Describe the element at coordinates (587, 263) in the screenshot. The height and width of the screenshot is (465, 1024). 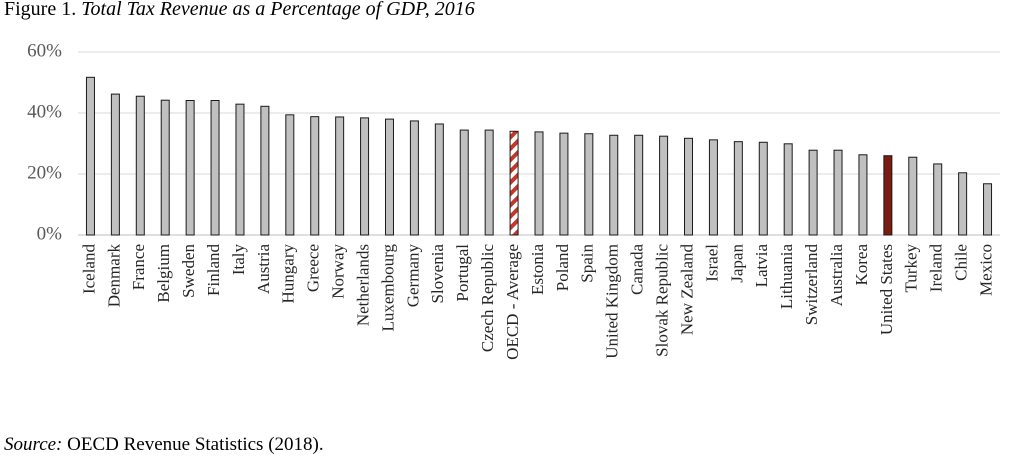
I see `x-tick-label: Spain` at that location.